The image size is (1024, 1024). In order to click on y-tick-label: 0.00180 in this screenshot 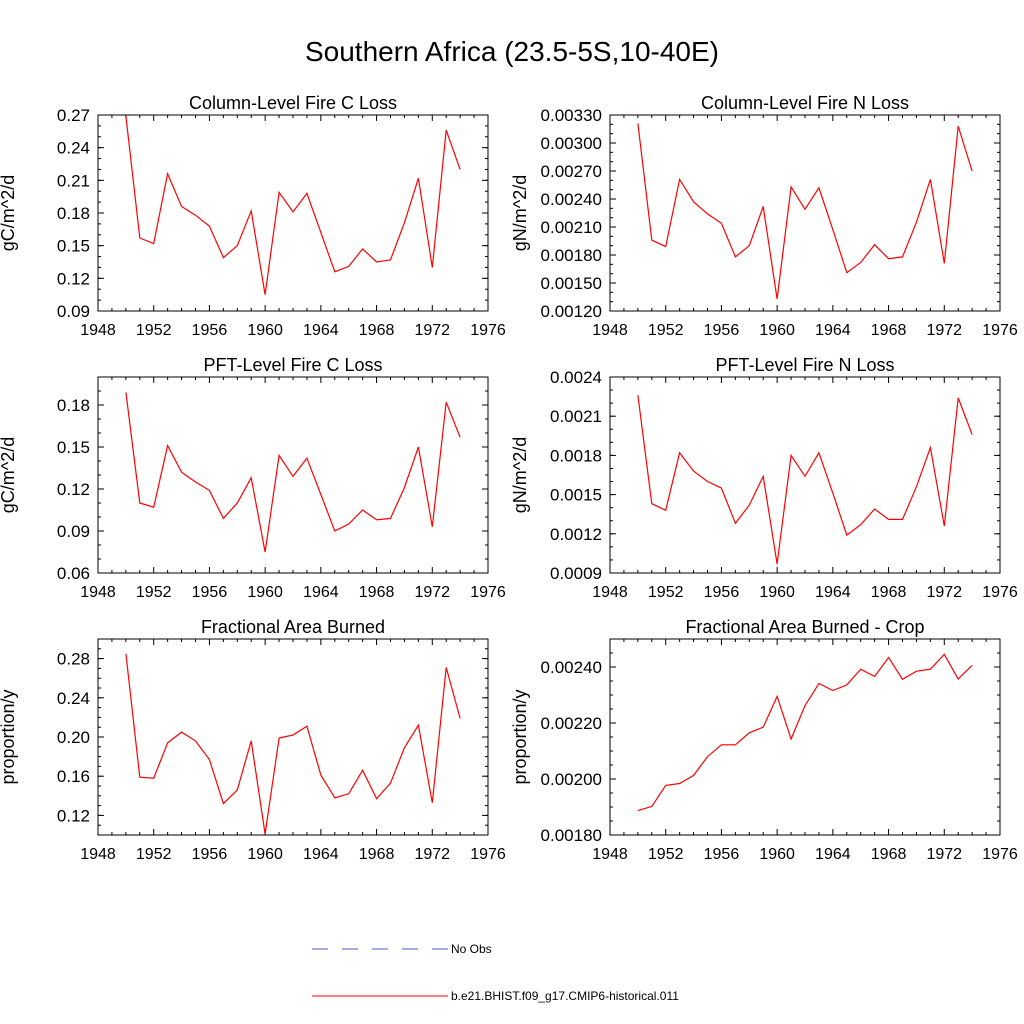, I will do `click(571, 835)`.